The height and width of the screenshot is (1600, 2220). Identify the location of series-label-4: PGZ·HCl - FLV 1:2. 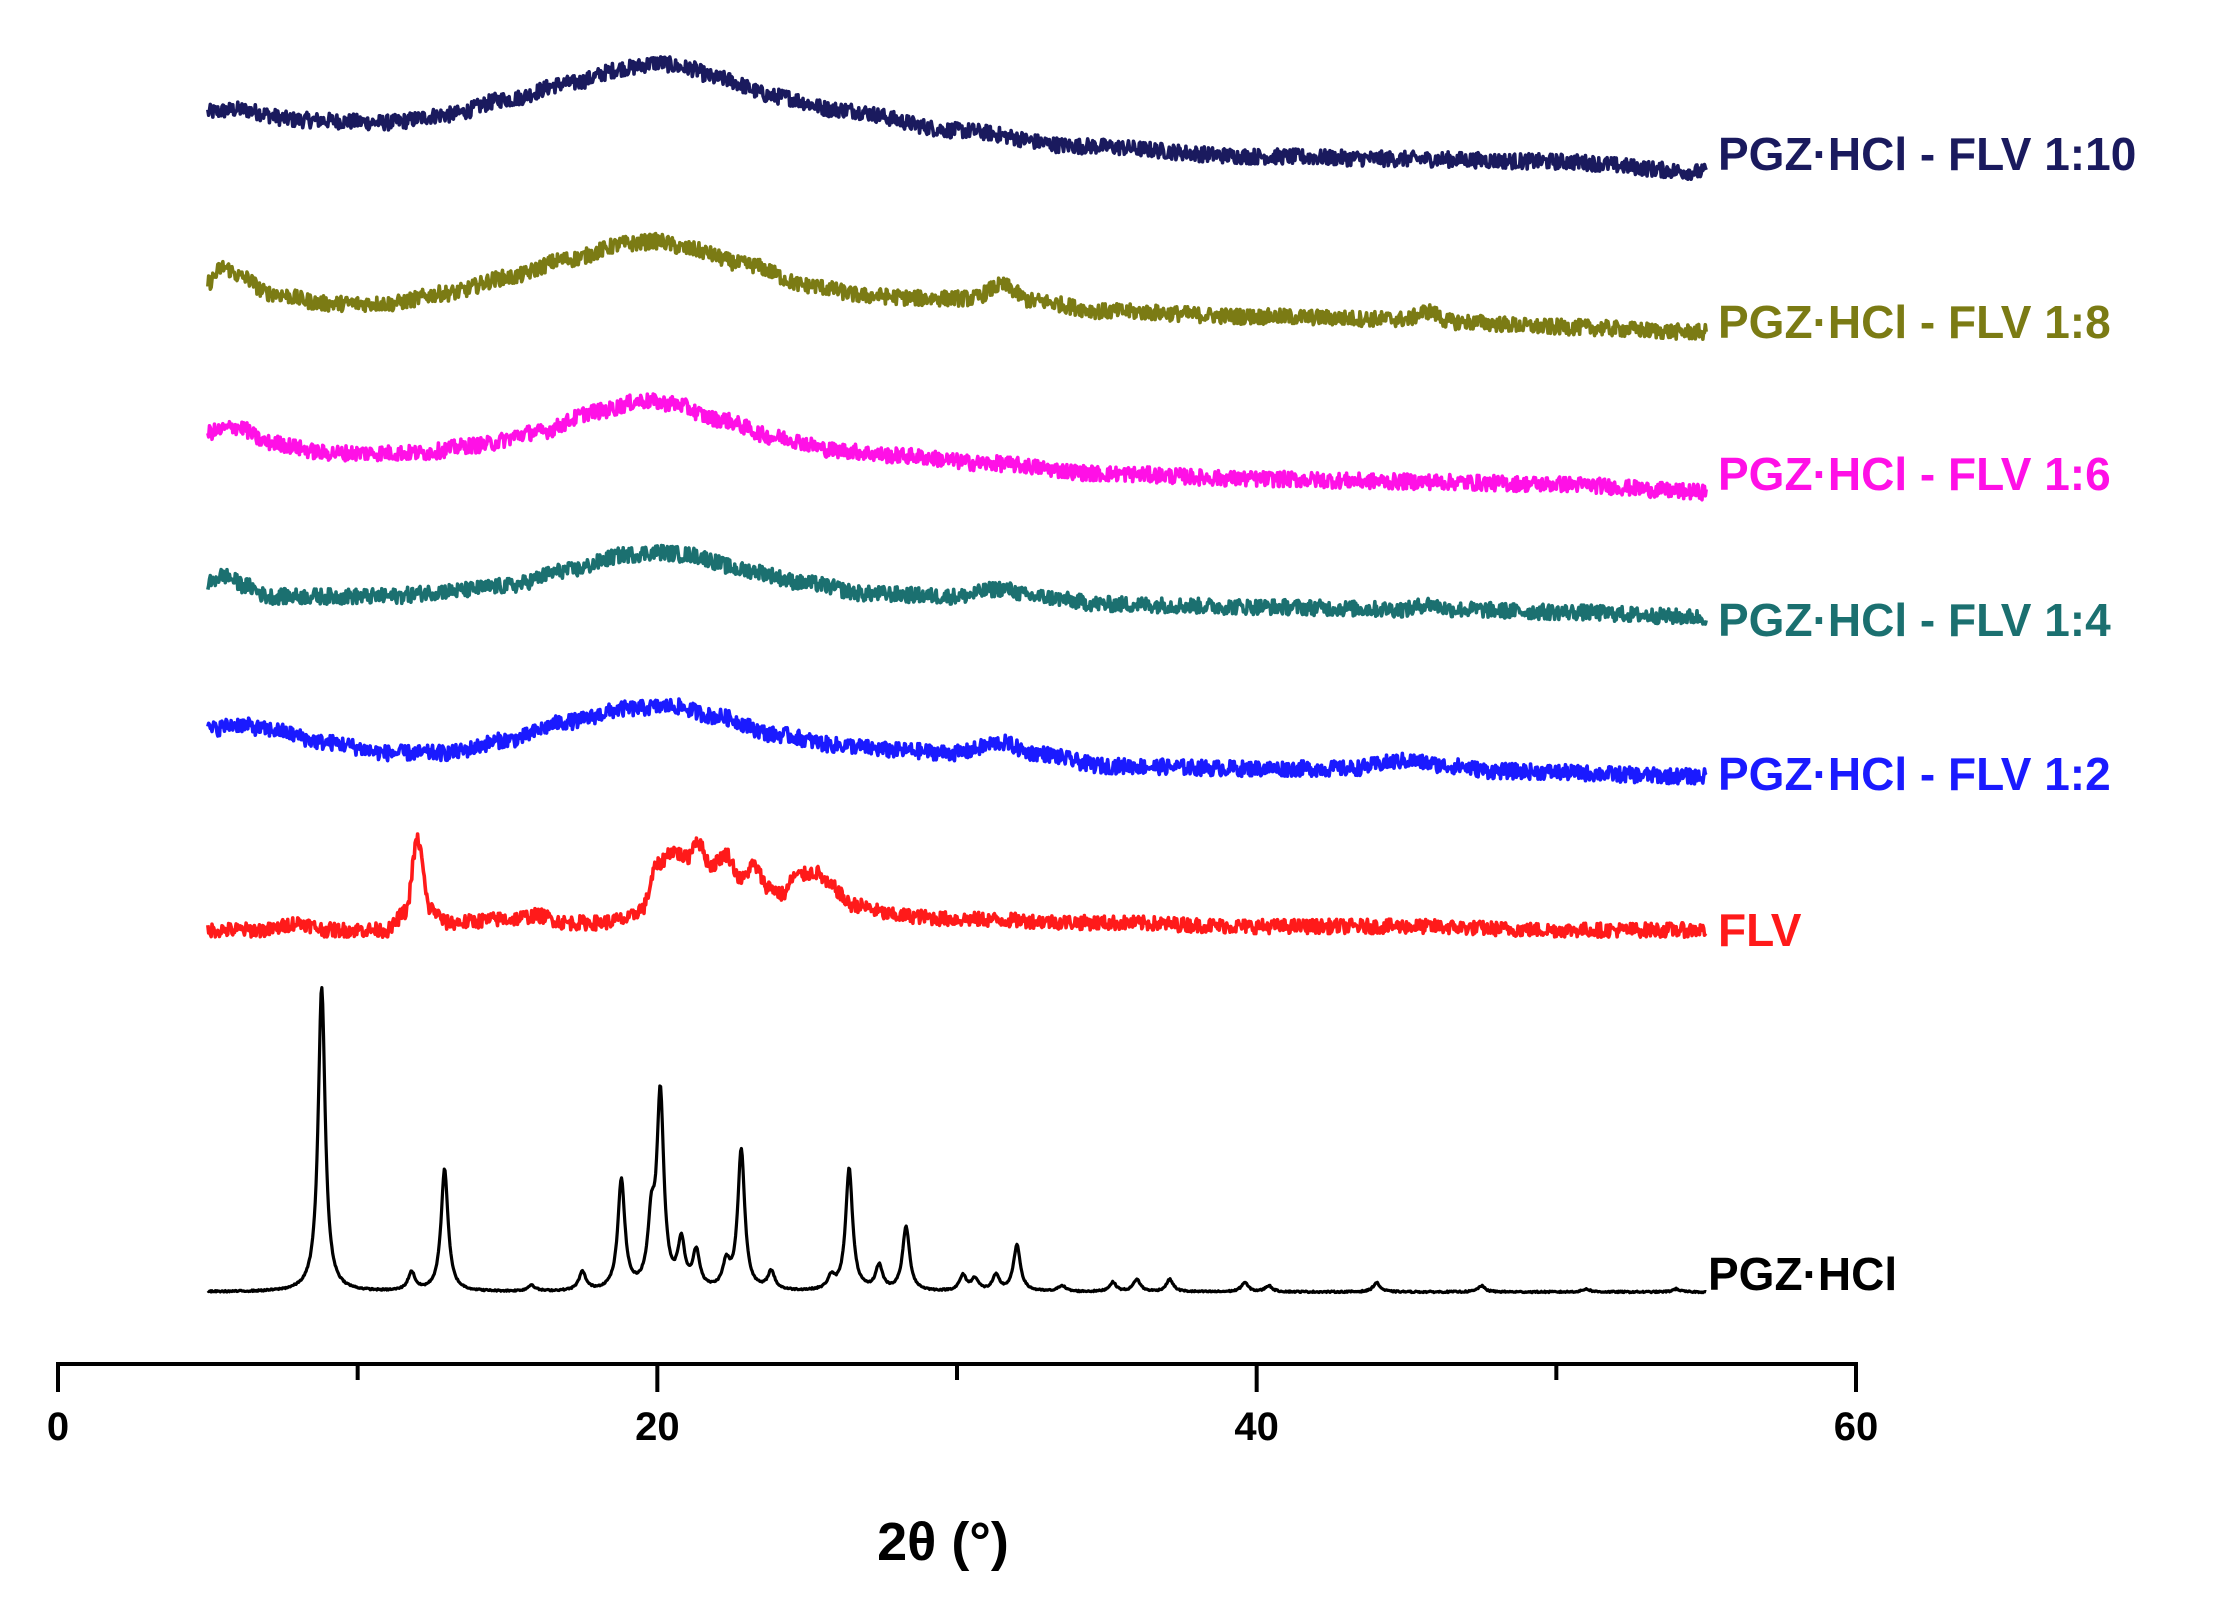
(1914, 774).